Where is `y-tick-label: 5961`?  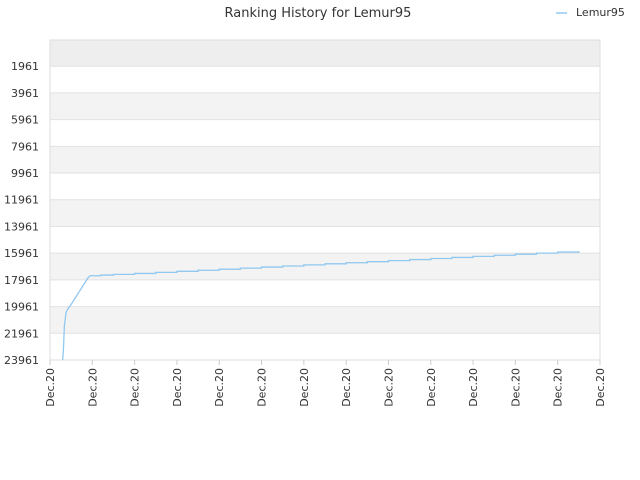 y-tick-label: 5961 is located at coordinates (25, 120).